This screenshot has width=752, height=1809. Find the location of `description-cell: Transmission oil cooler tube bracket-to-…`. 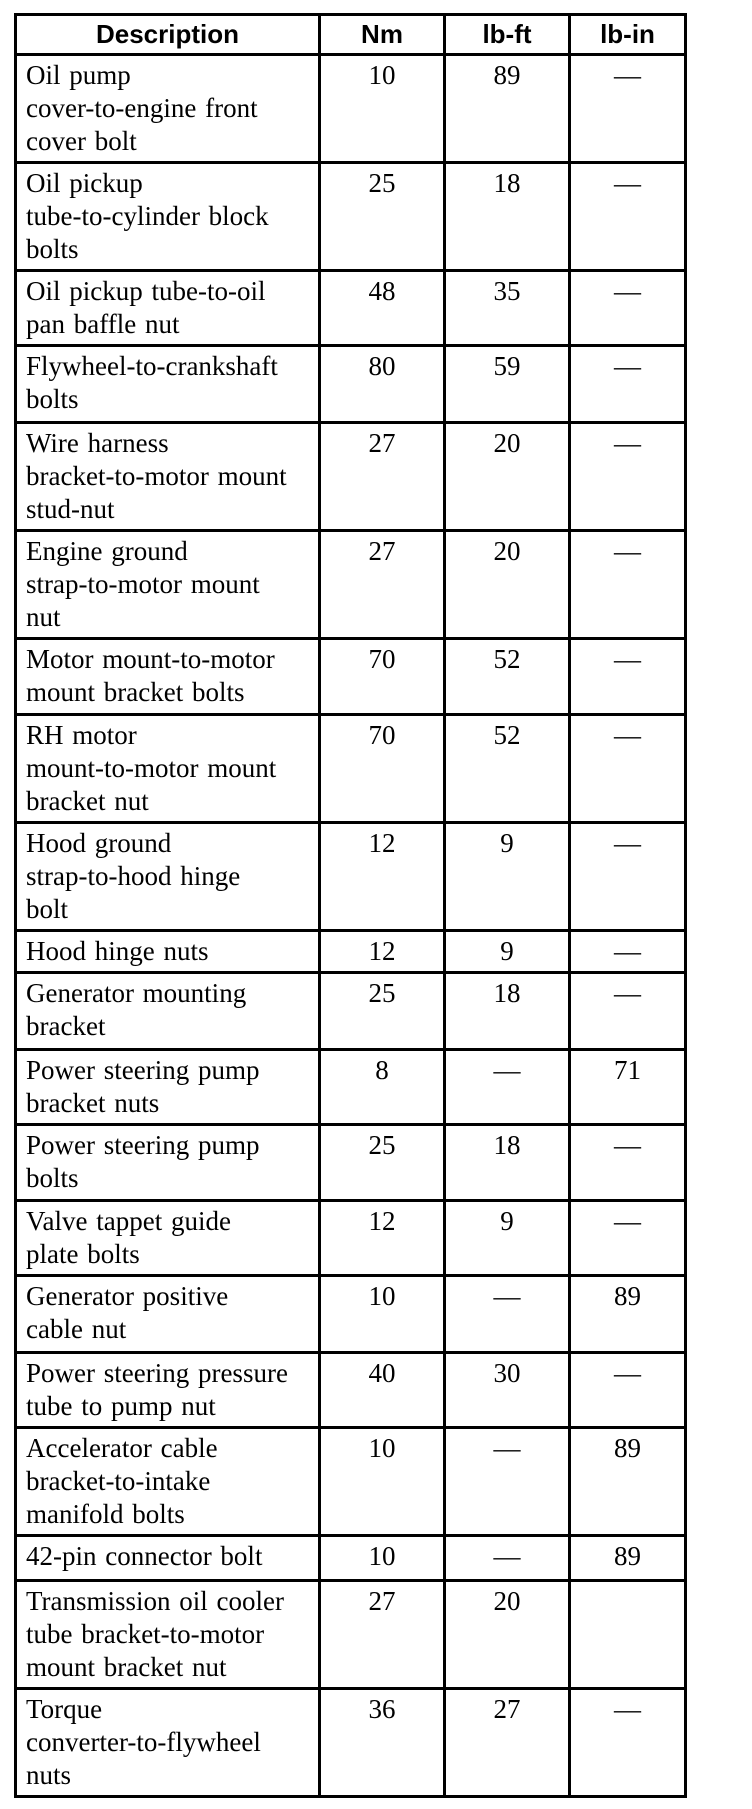

description-cell: Transmission oil cooler tube bracket-to-… is located at coordinates (167, 1634).